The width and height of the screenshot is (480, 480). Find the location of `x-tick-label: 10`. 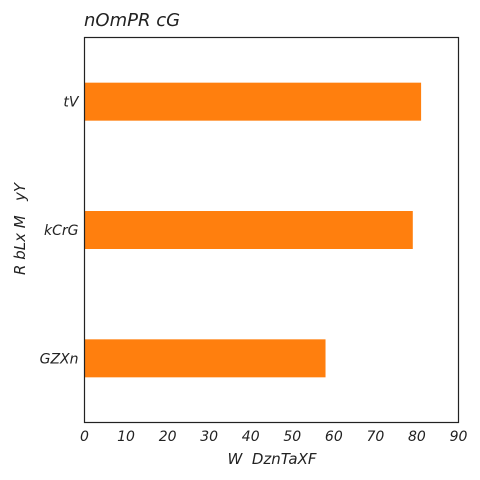

x-tick-label: 10 is located at coordinates (126, 437).